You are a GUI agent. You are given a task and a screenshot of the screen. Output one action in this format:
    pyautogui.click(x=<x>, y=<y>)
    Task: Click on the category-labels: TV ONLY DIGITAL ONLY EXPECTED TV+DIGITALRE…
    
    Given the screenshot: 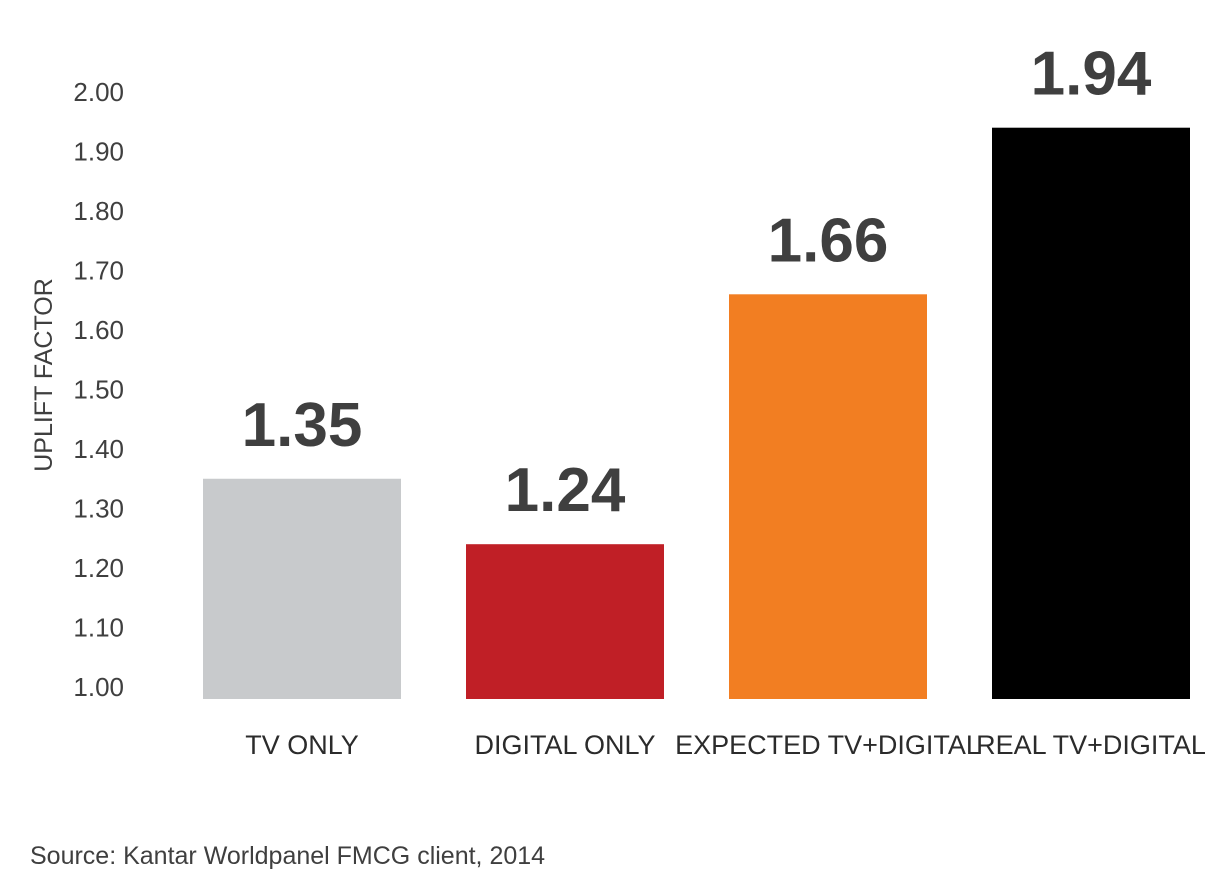 What is the action you would take?
    pyautogui.click(x=725, y=745)
    